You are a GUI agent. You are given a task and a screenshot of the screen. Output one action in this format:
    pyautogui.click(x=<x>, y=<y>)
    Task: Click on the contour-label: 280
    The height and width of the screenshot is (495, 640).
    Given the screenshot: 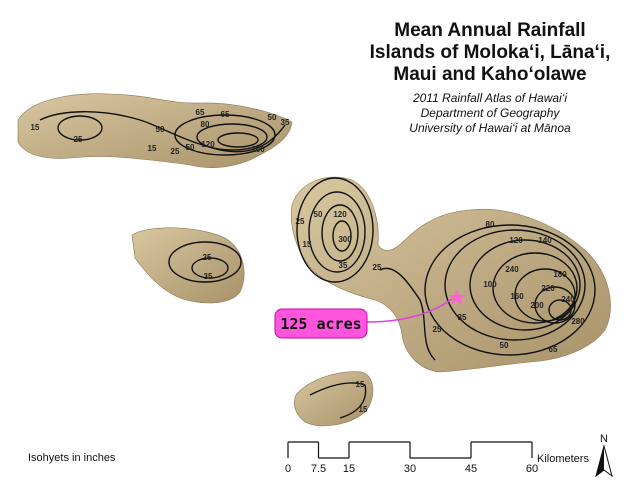 What is the action you would take?
    pyautogui.click(x=578, y=321)
    